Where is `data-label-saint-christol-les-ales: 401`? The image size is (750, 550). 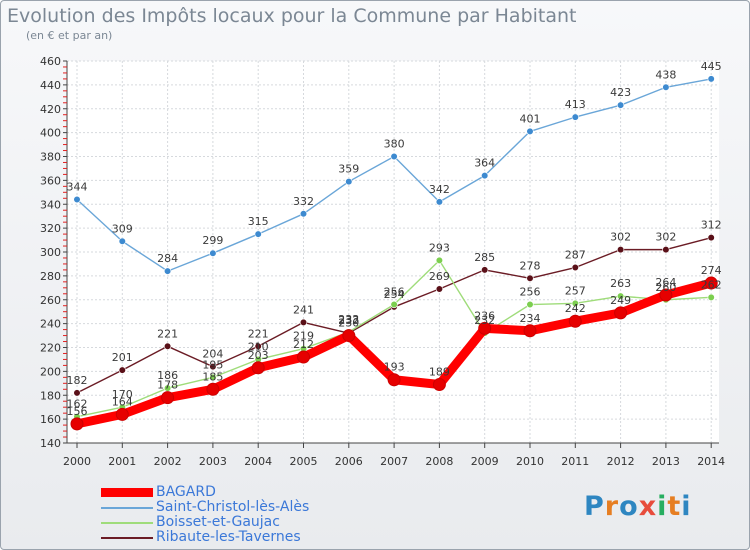
data-label-saint-christol-les-ales: 401 is located at coordinates (530, 118).